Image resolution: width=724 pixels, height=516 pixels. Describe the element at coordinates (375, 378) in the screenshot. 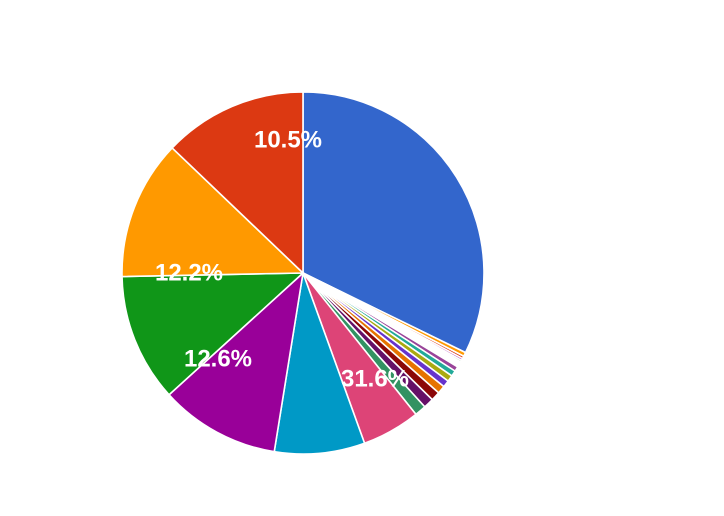

I see `pie-slice-label: 31.6%` at that location.